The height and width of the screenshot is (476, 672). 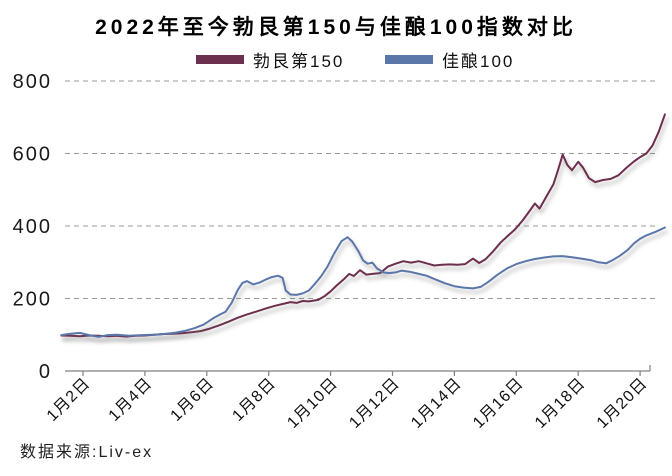 What do you see at coordinates (560, 403) in the screenshot?
I see `x-axis-label-8: 1月18日` at bounding box center [560, 403].